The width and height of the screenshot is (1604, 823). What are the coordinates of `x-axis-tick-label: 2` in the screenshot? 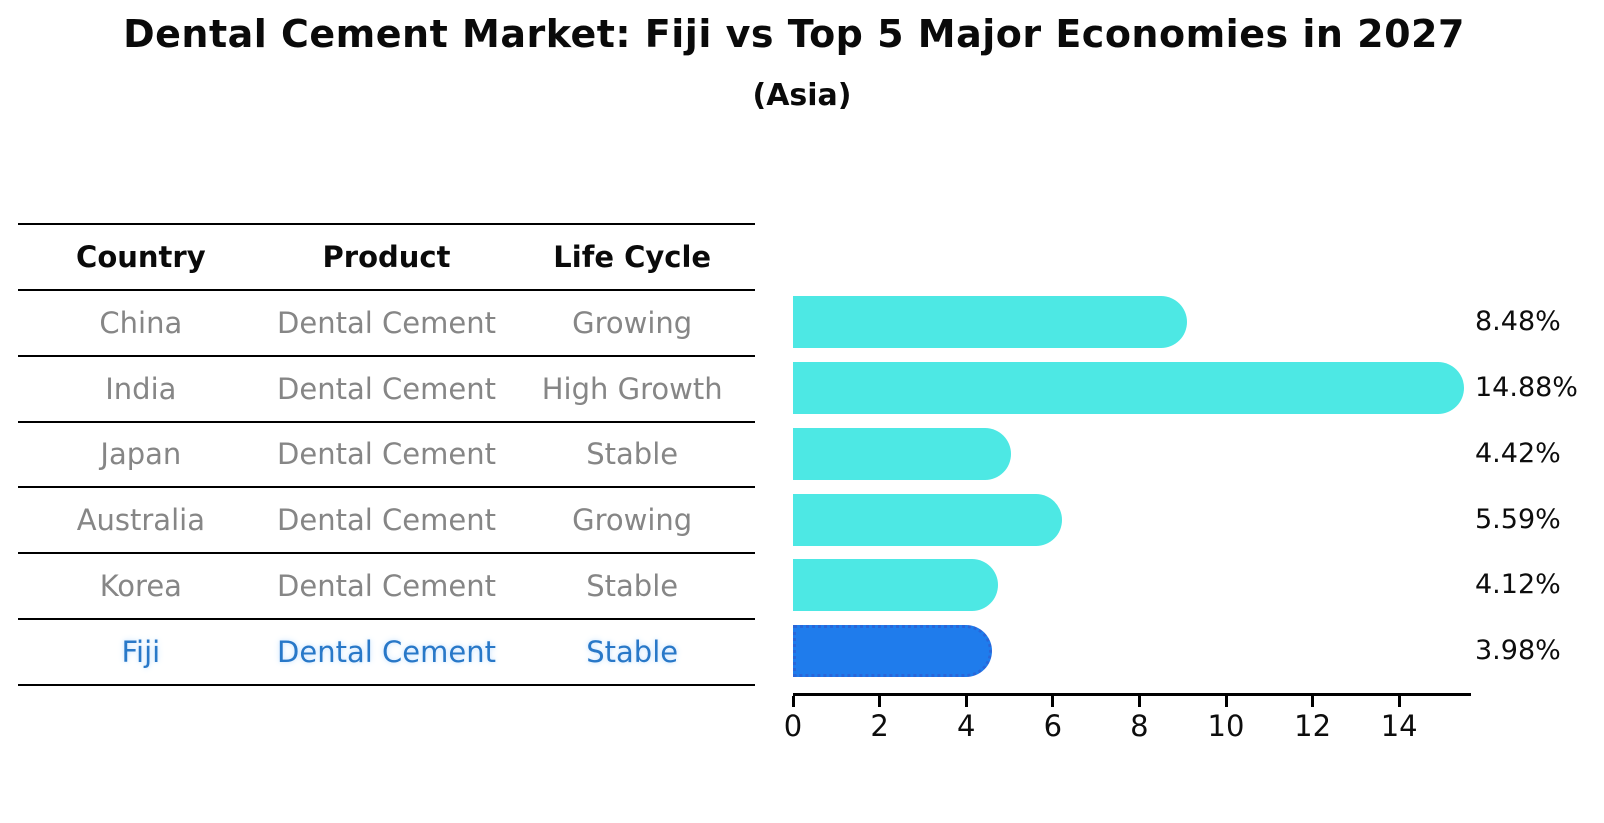 It's located at (879, 726).